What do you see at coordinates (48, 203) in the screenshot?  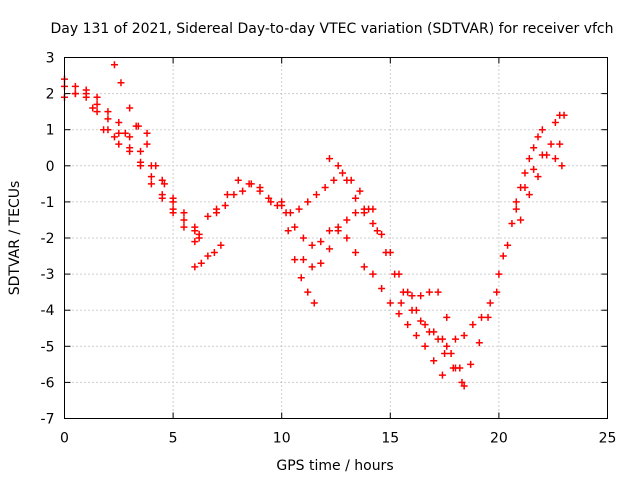 I see `y-tick-label: -1` at bounding box center [48, 203].